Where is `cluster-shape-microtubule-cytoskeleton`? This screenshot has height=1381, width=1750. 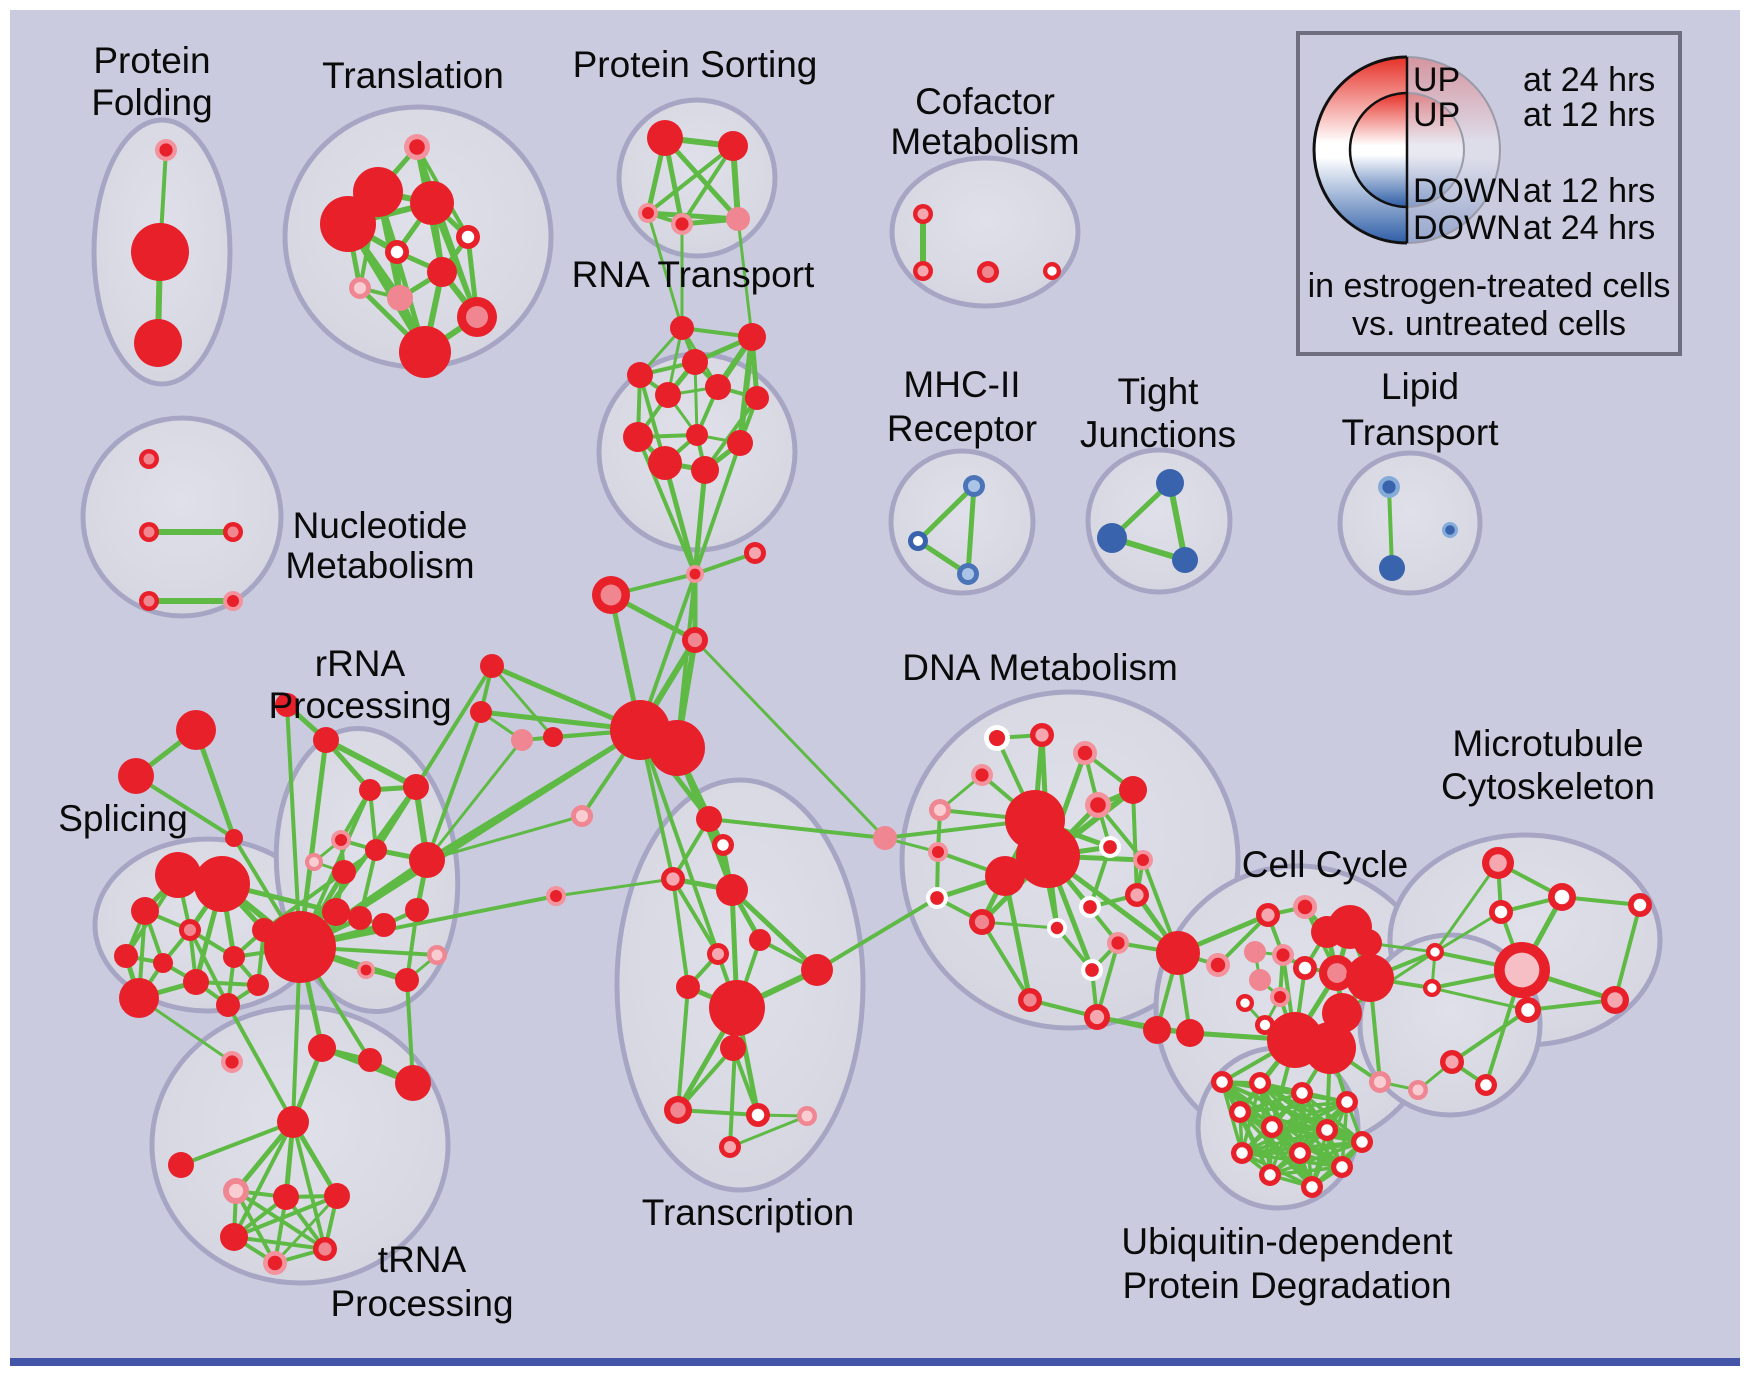
cluster-shape-microtubule-cytoskeleton is located at coordinates (1450, 1025).